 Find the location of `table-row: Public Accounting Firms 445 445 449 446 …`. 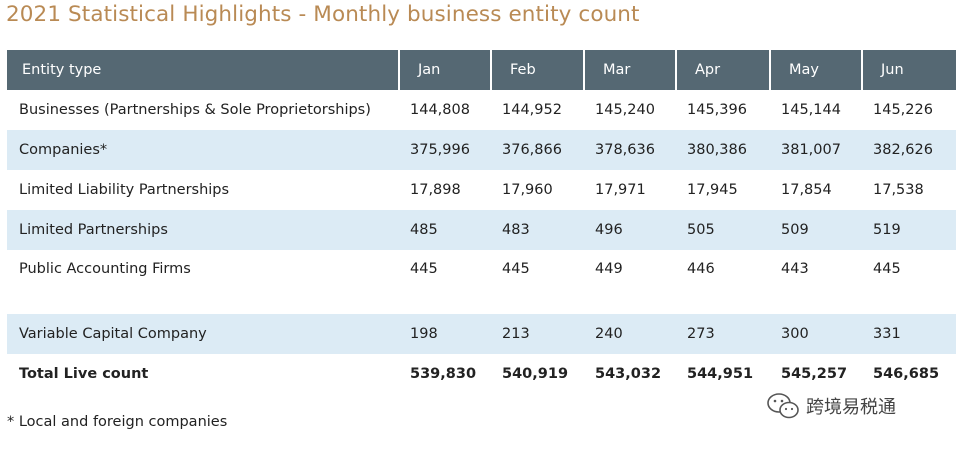

table-row: Public Accounting Firms 445 445 449 446 … is located at coordinates (481, 282).